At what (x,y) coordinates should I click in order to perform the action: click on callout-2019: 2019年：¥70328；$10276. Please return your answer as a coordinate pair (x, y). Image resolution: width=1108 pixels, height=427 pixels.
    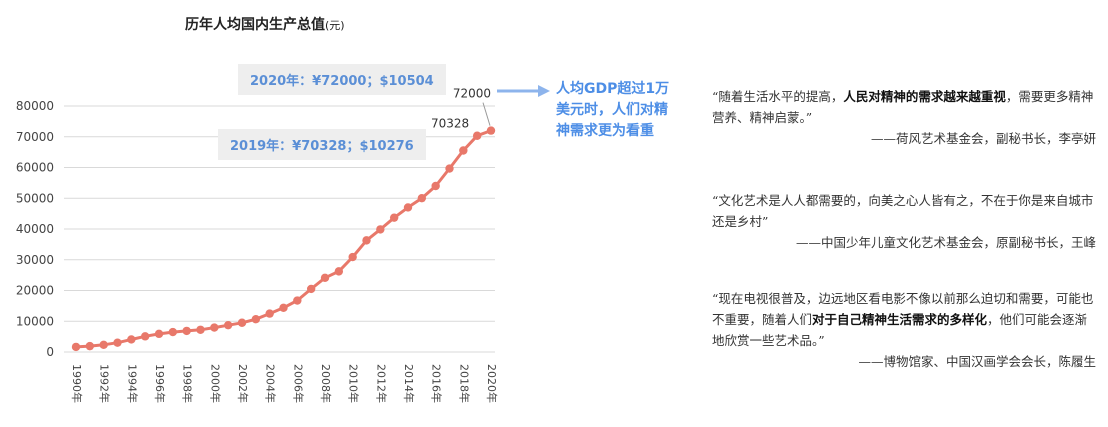
    Looking at the image, I should click on (322, 144).